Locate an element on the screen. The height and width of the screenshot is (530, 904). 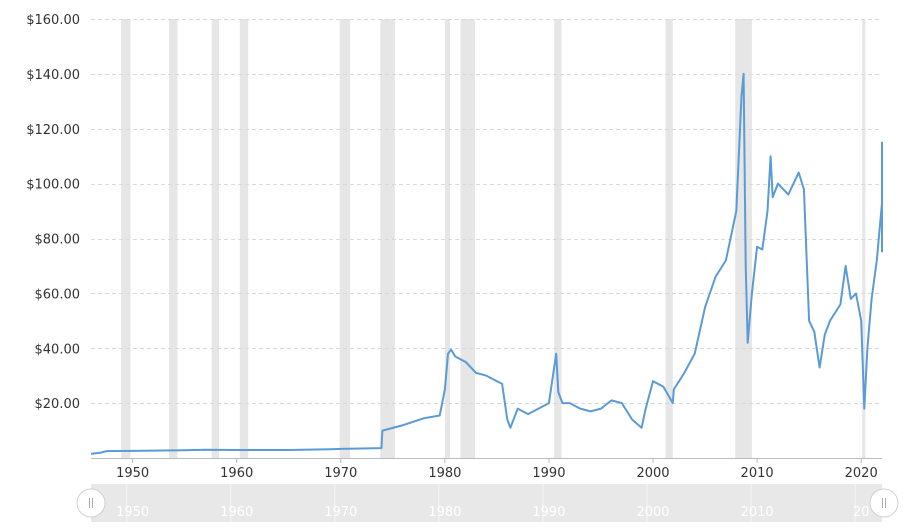
y-tick-label: $160.00 is located at coordinates (53, 20).